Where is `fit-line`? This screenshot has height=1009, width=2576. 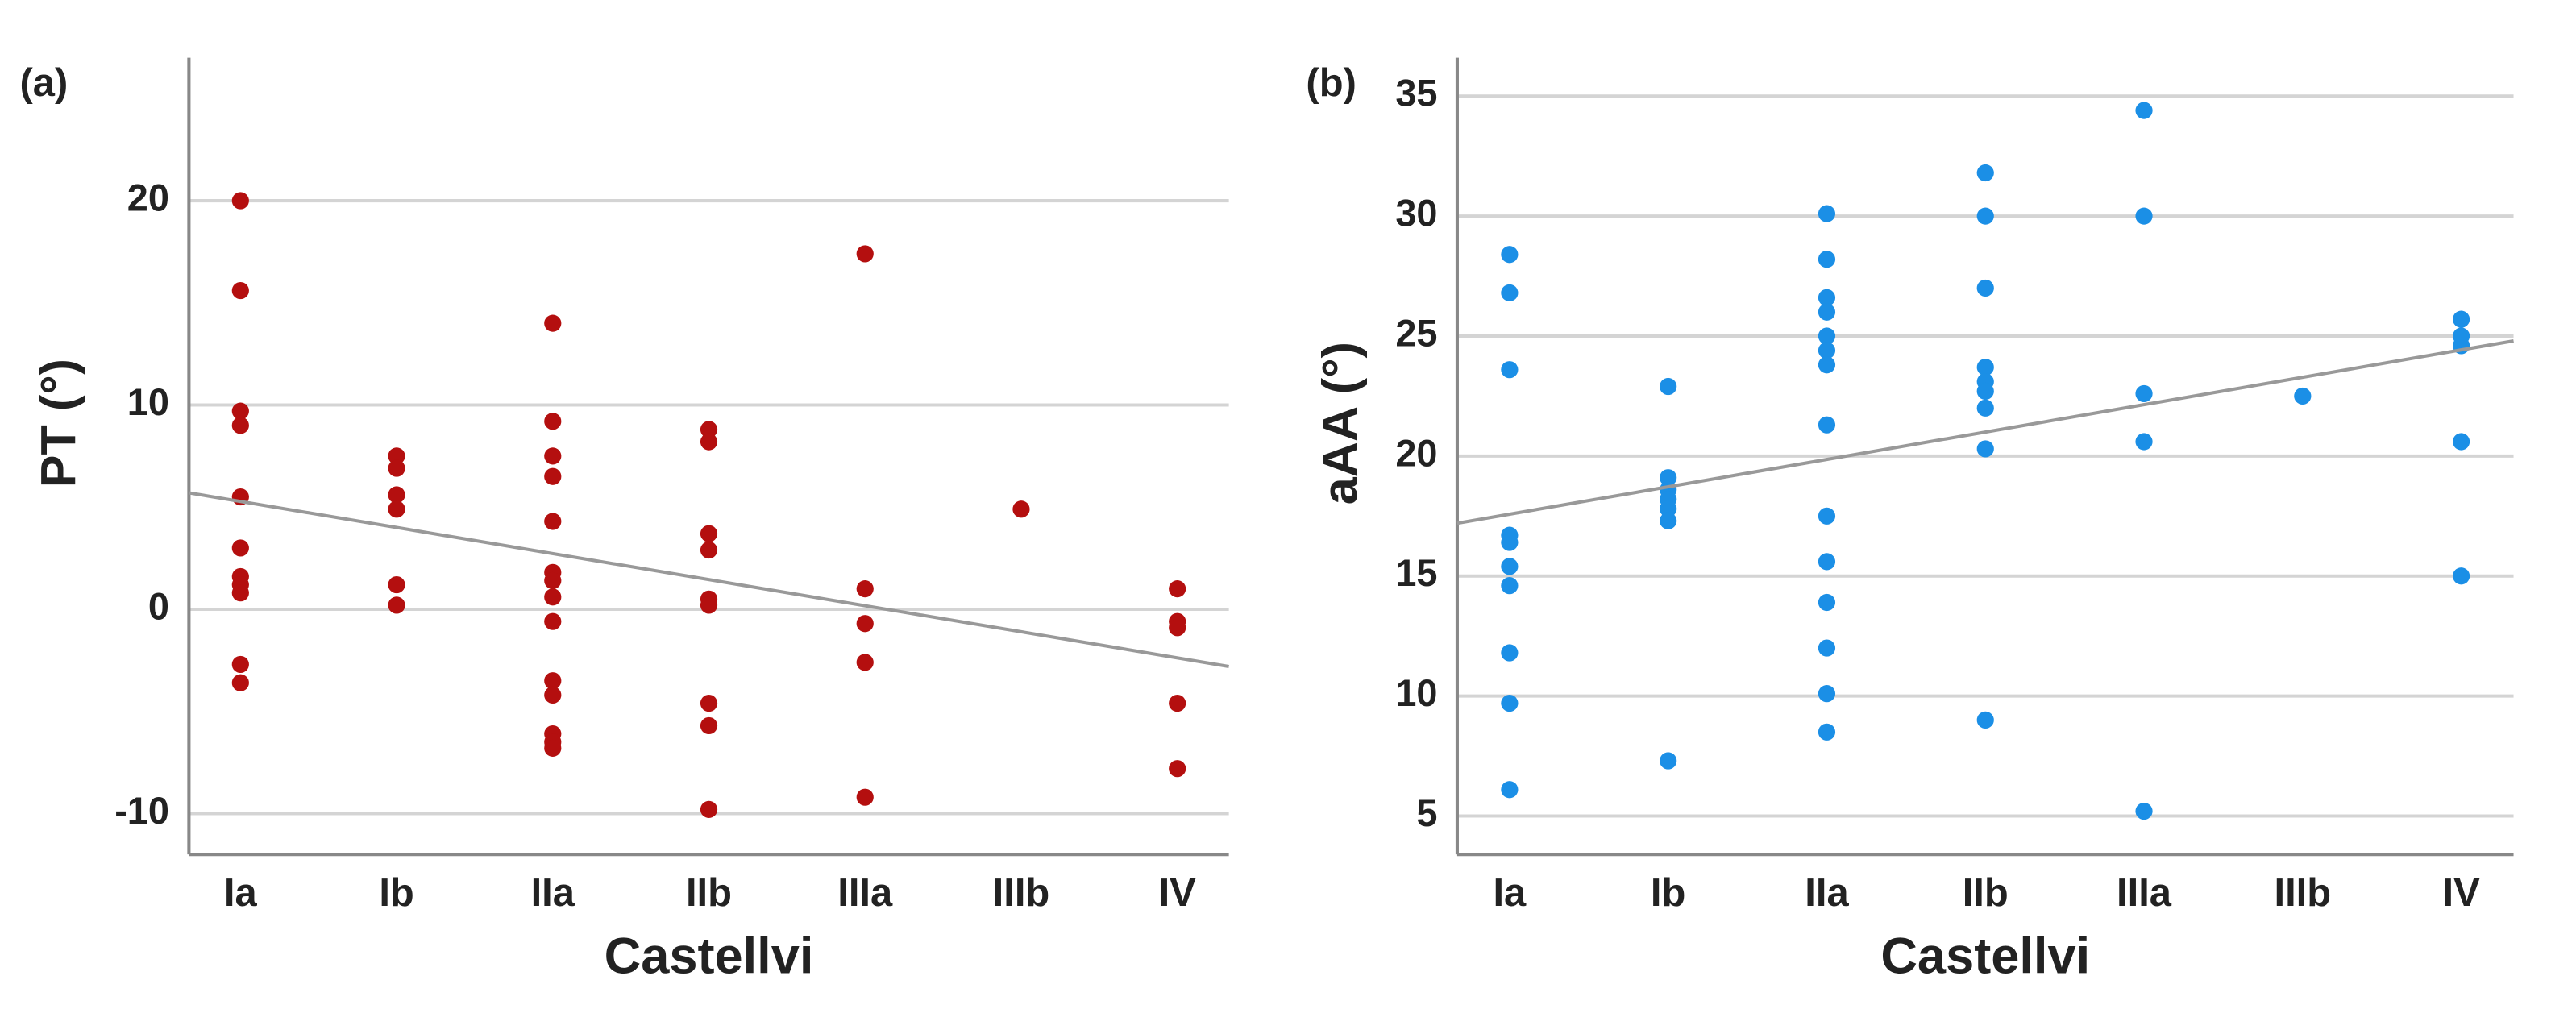
fit-line is located at coordinates (709, 580).